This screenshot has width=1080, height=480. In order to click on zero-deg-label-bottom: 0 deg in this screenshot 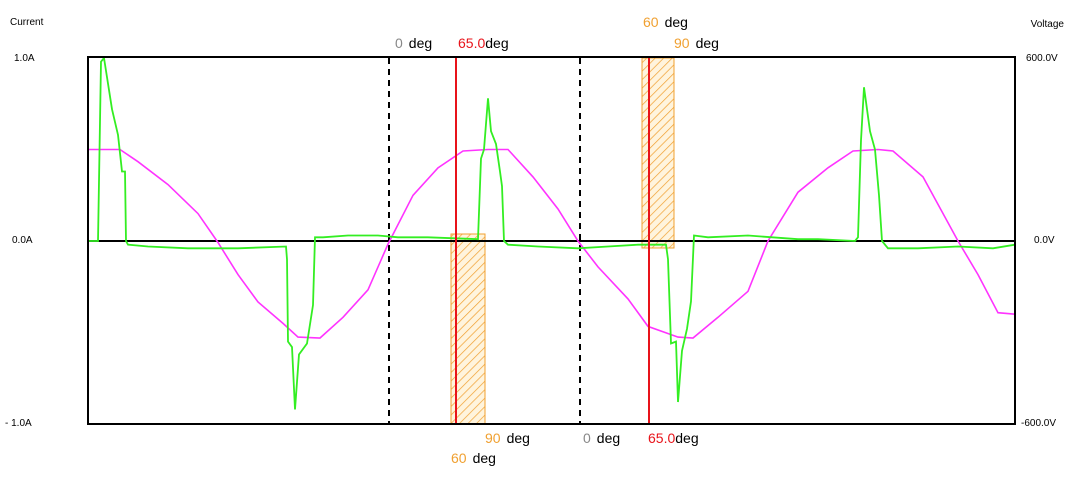, I will do `click(601, 438)`.